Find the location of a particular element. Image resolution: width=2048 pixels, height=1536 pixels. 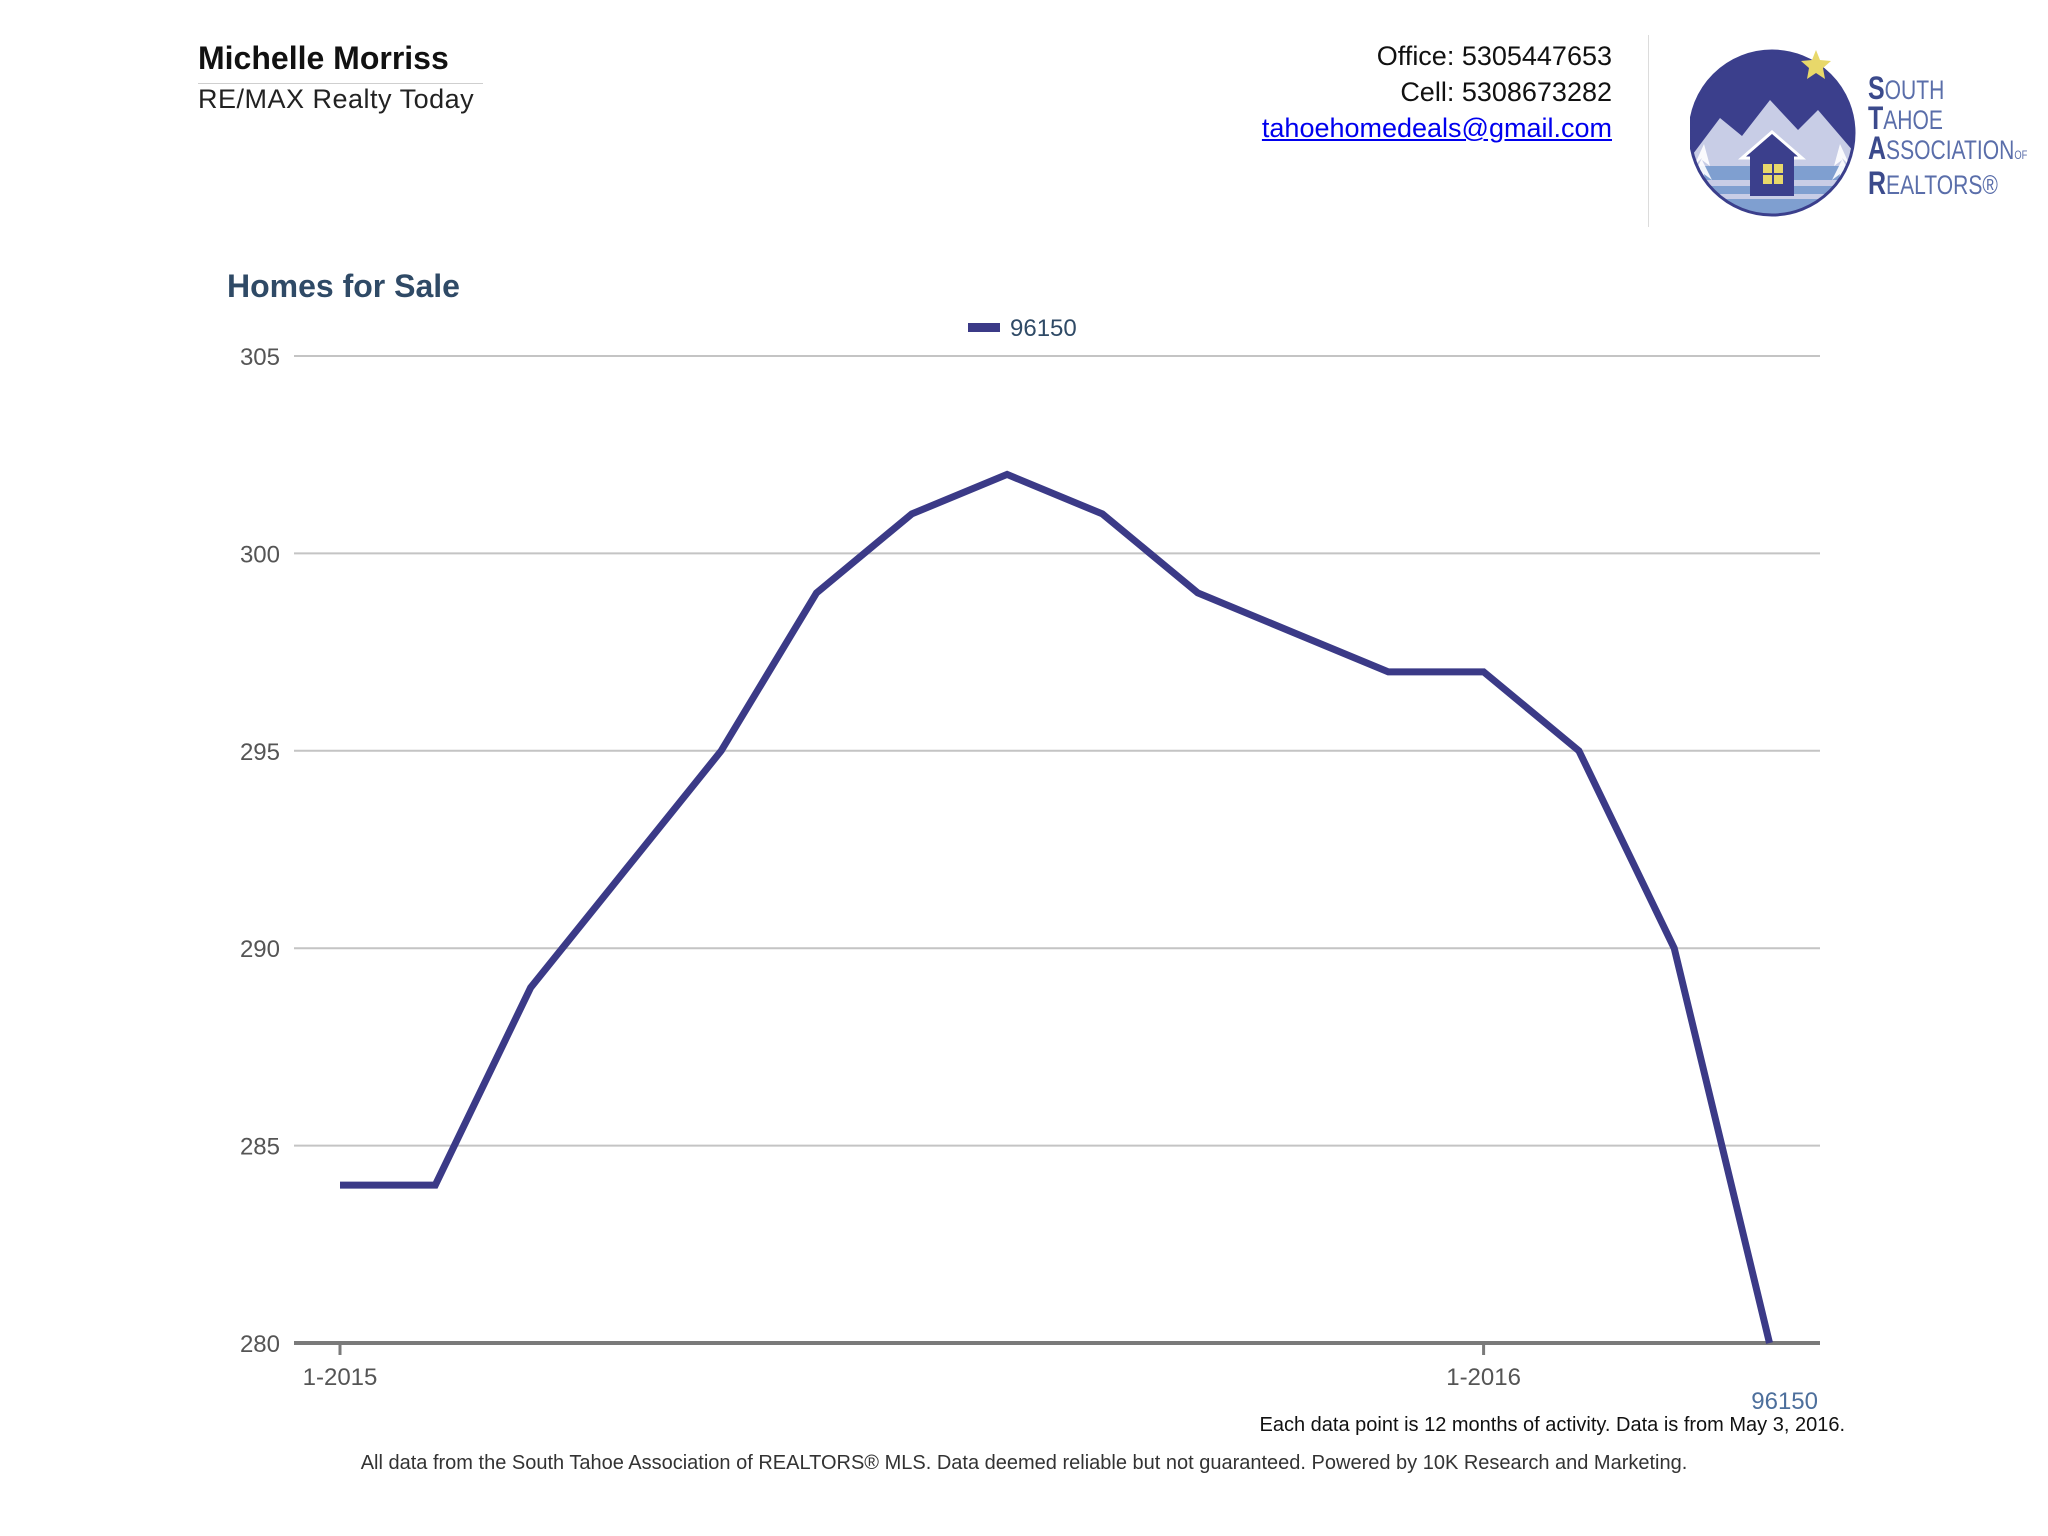

chart-title: Homes for Sale is located at coordinates (343, 286).